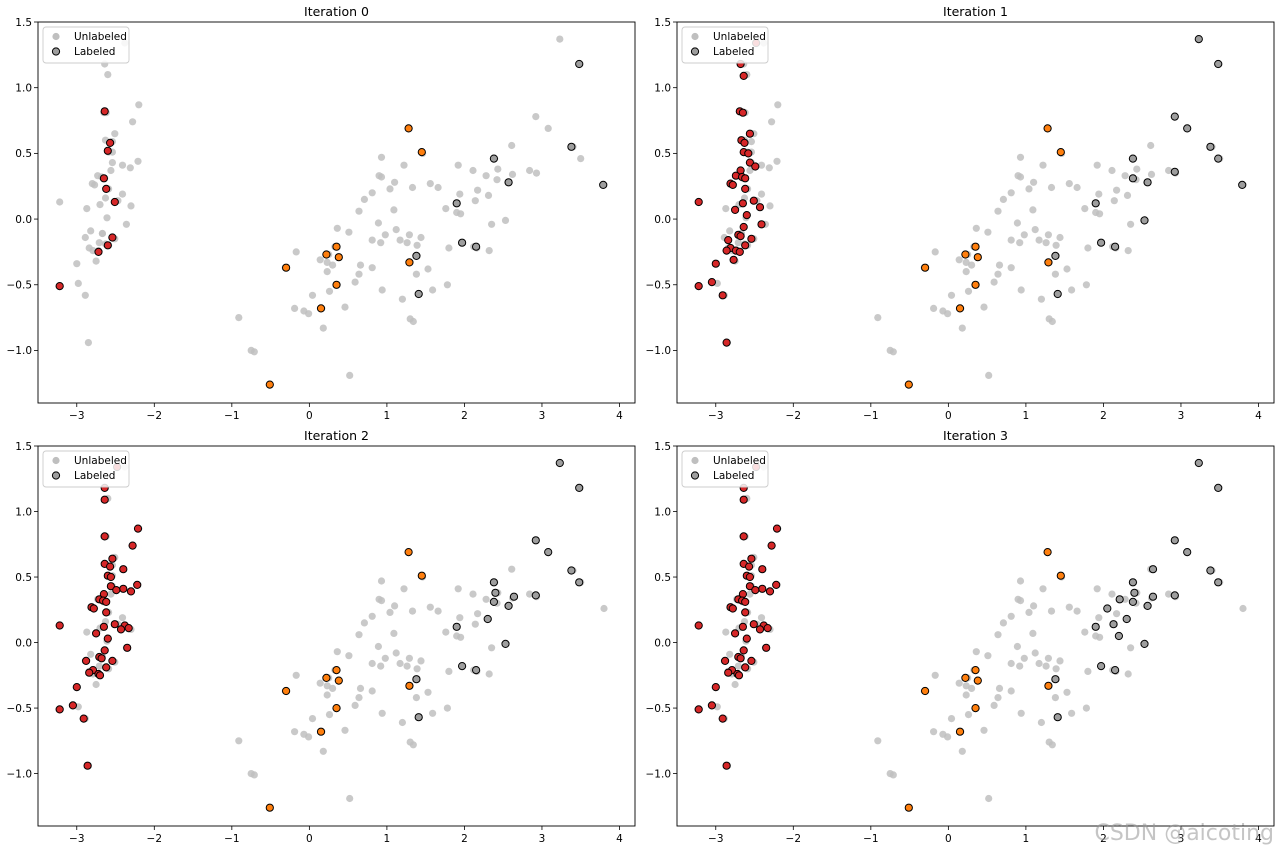 This screenshot has height=850, width=1280. I want to click on x-tick-label: 4, so click(619, 839).